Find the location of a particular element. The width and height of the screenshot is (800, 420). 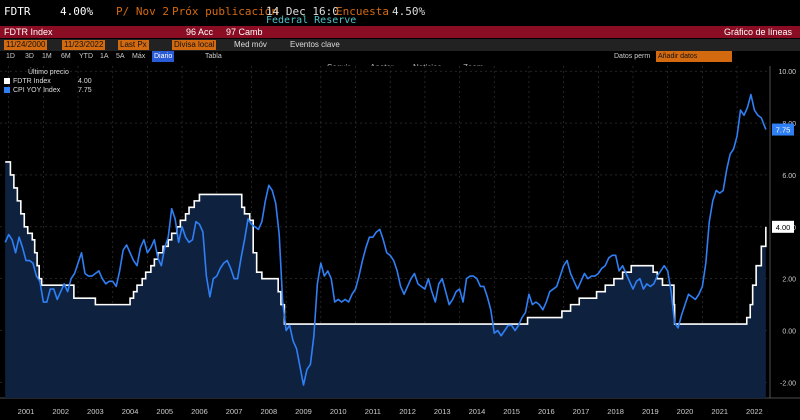

table-button: Tabla is located at coordinates (213, 56).